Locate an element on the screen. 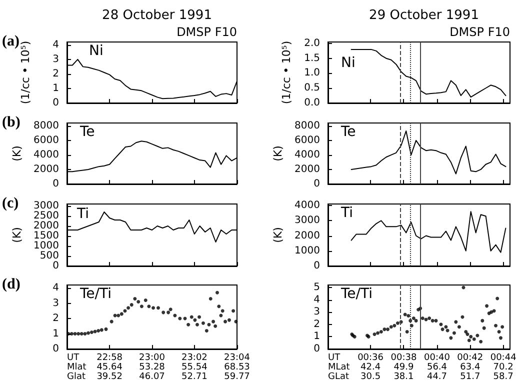 The height and width of the screenshot is (383, 522). text: UT Mlat Glat is located at coordinates (77, 367).